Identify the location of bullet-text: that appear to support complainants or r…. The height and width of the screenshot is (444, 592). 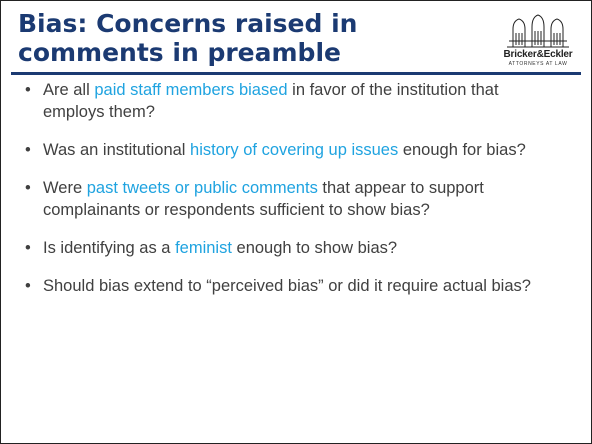
(263, 199).